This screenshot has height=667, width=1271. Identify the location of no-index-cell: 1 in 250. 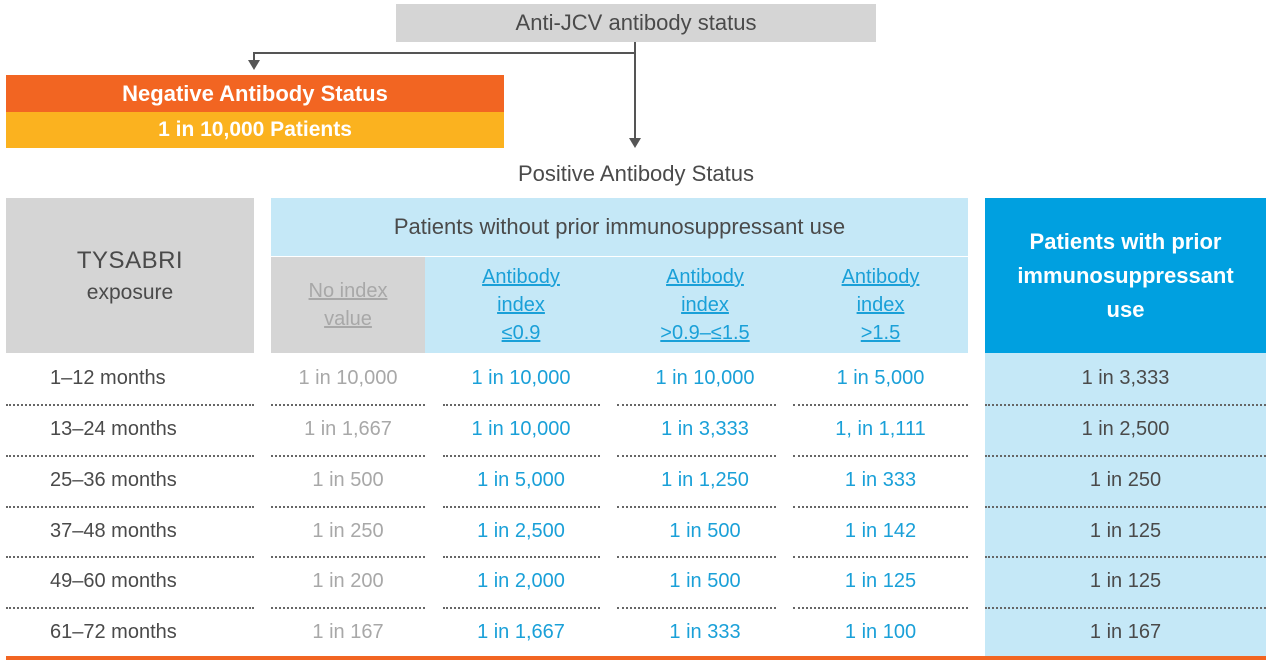
(348, 531).